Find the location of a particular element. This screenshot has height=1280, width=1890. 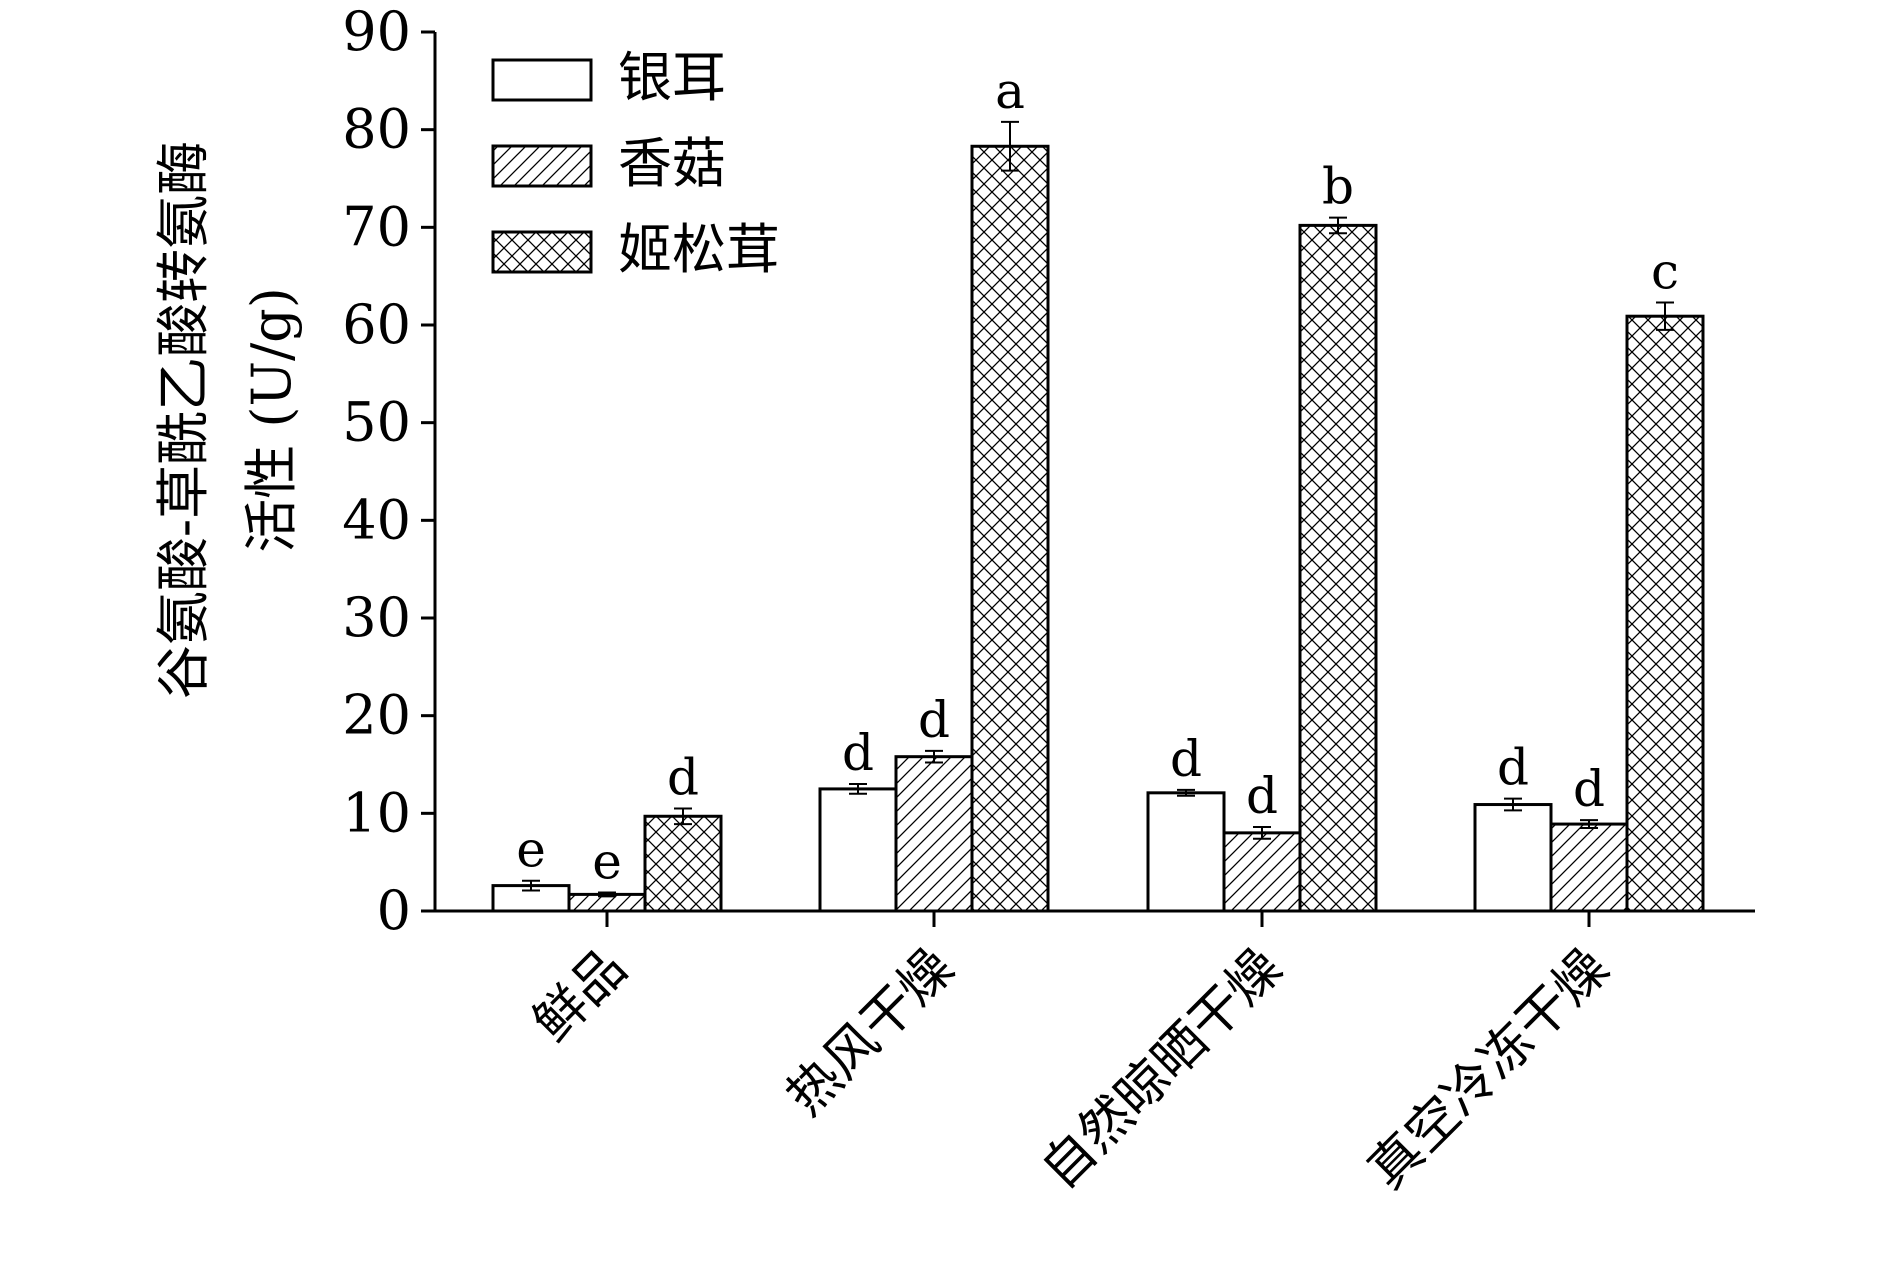

y-tick-label: 60 is located at coordinates (376, 324).